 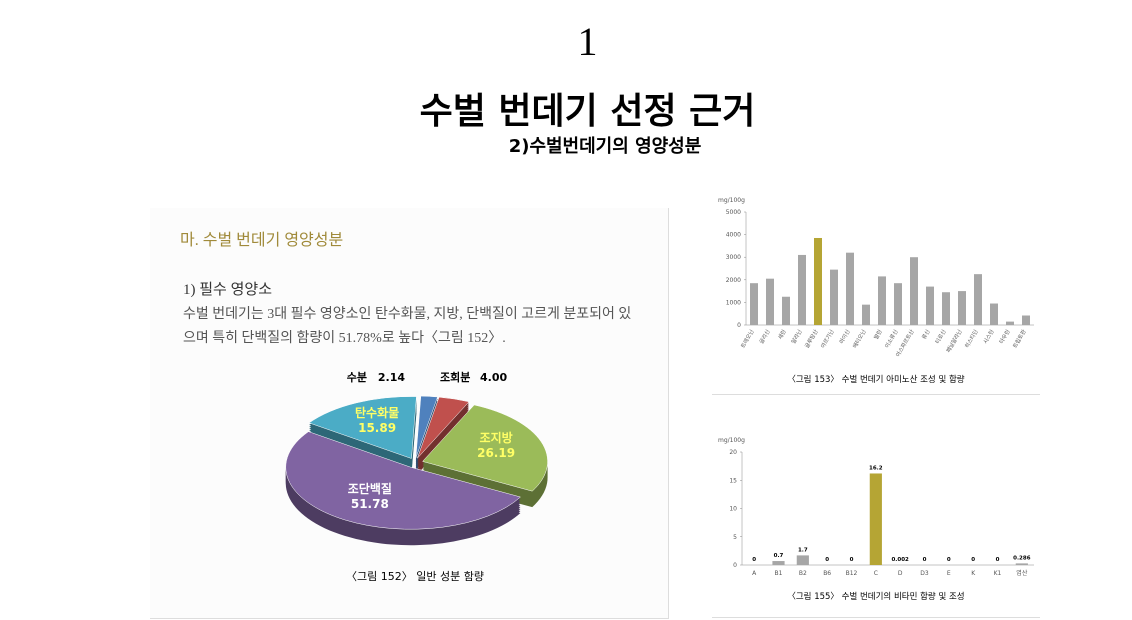 What do you see at coordinates (733, 509) in the screenshot?
I see `y-tick-label: 10` at bounding box center [733, 509].